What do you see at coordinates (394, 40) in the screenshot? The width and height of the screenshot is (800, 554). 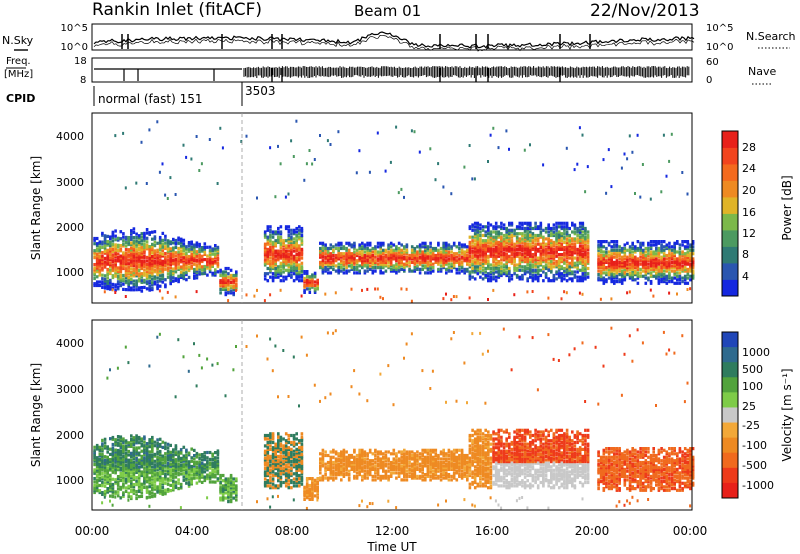 I see `noise-sky-trace` at bounding box center [394, 40].